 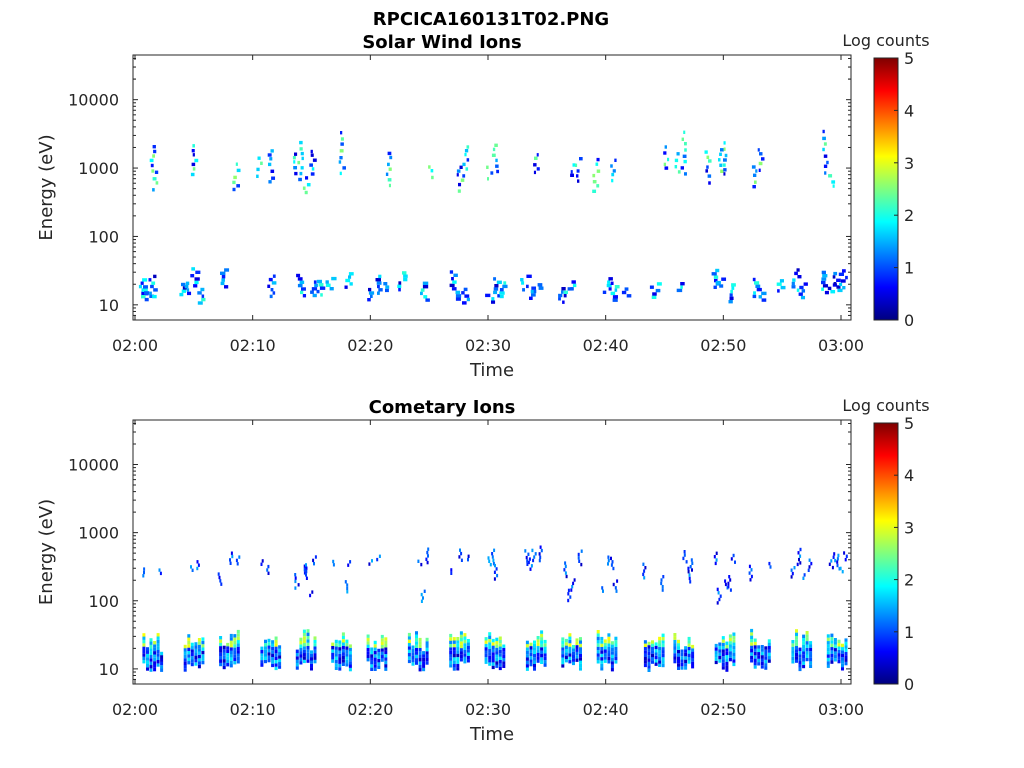 I want to click on y-axis-label: Energy (eV), so click(x=46, y=552).